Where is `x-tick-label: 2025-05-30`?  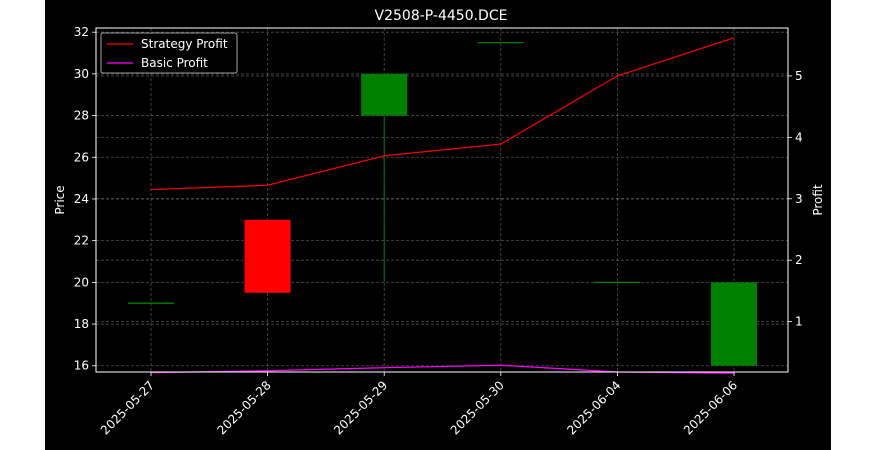 x-tick-label: 2025-05-30 is located at coordinates (477, 407).